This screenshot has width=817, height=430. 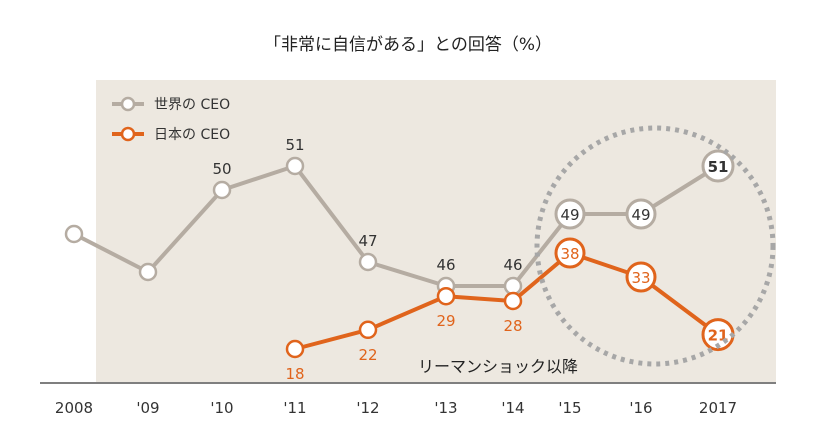 What do you see at coordinates (569, 408) in the screenshot?
I see `x-tick-label: '15` at bounding box center [569, 408].